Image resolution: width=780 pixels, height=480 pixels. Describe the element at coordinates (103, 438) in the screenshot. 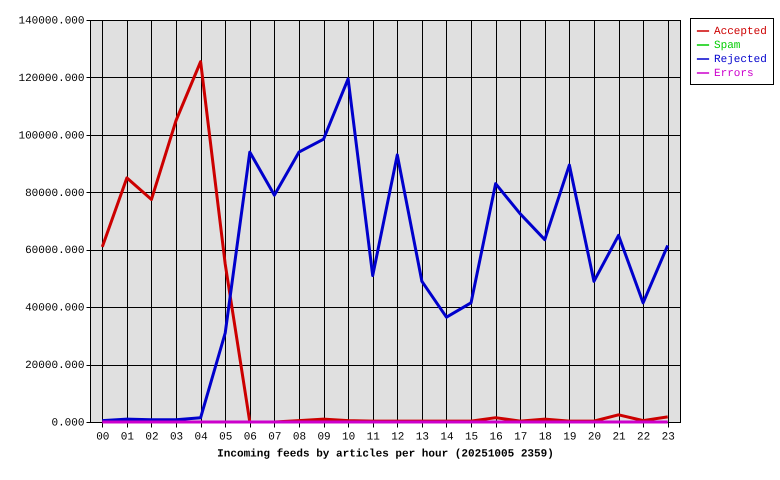

I see `x-tick-label: 00` at that location.